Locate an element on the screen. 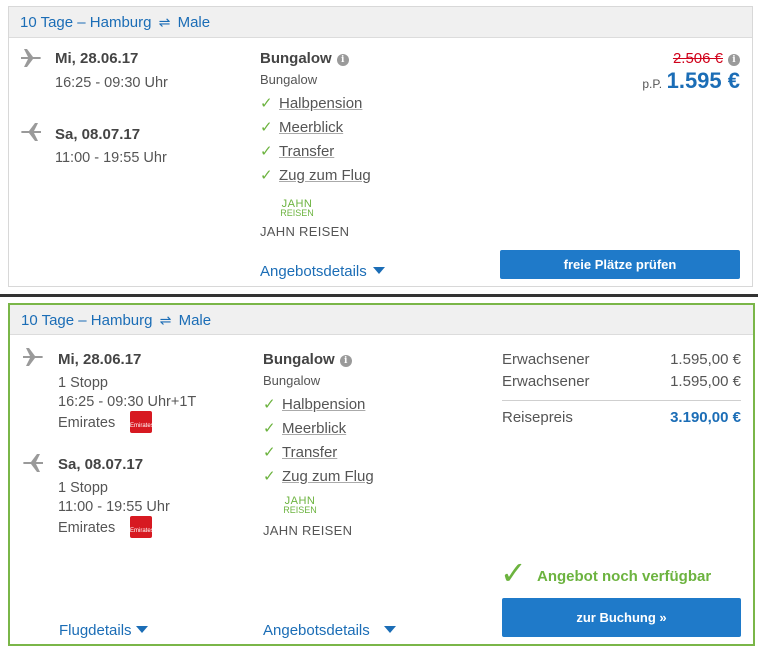  total-value: 3.190,00 € is located at coordinates (705, 417).